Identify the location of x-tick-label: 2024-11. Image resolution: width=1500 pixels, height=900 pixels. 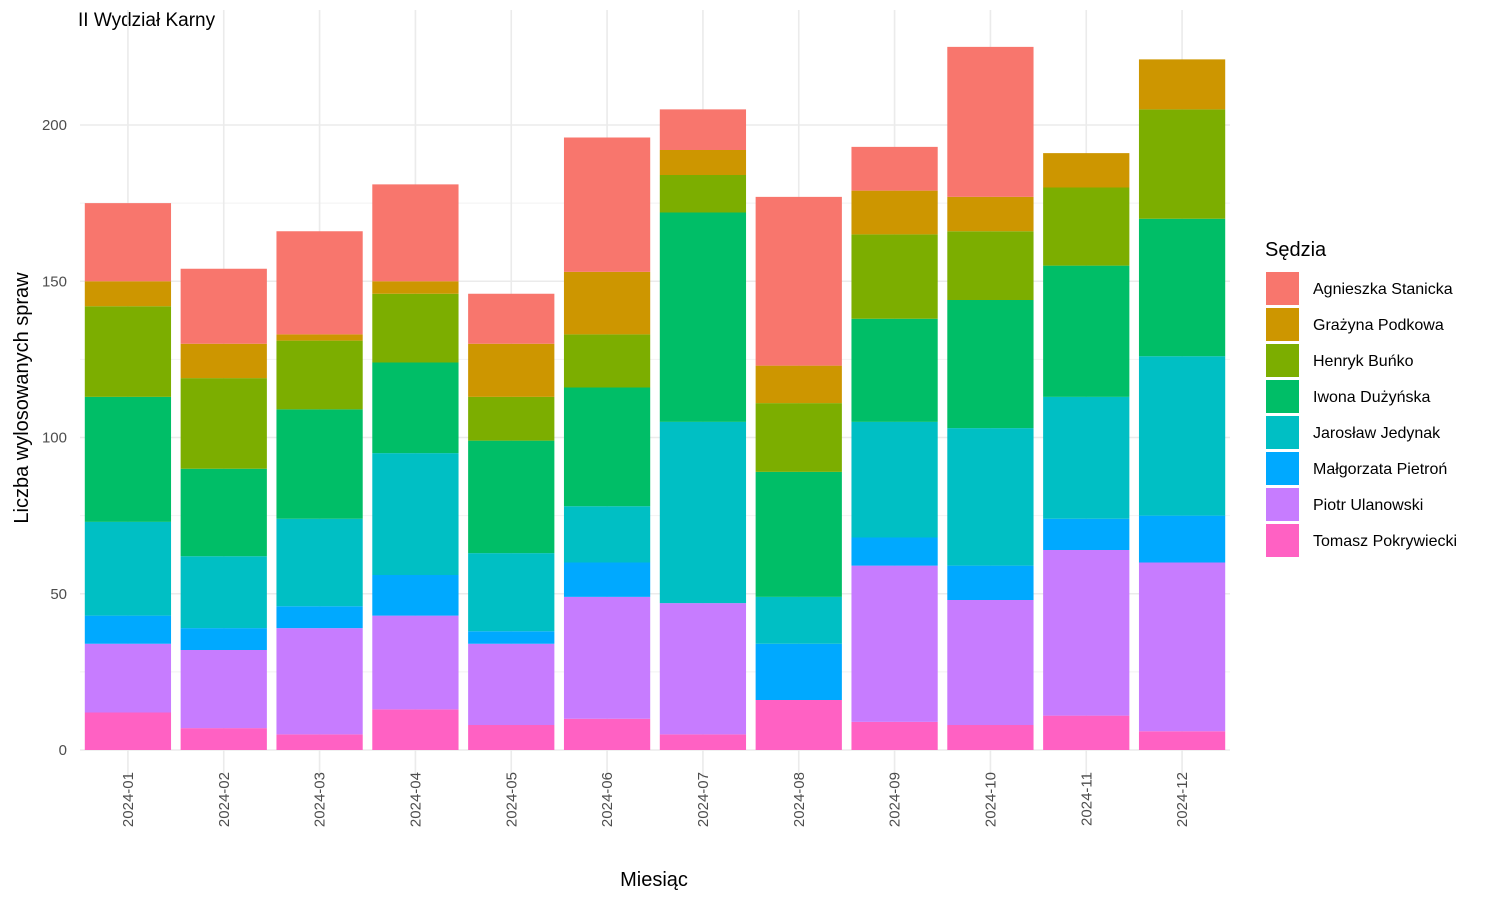
(1086, 799).